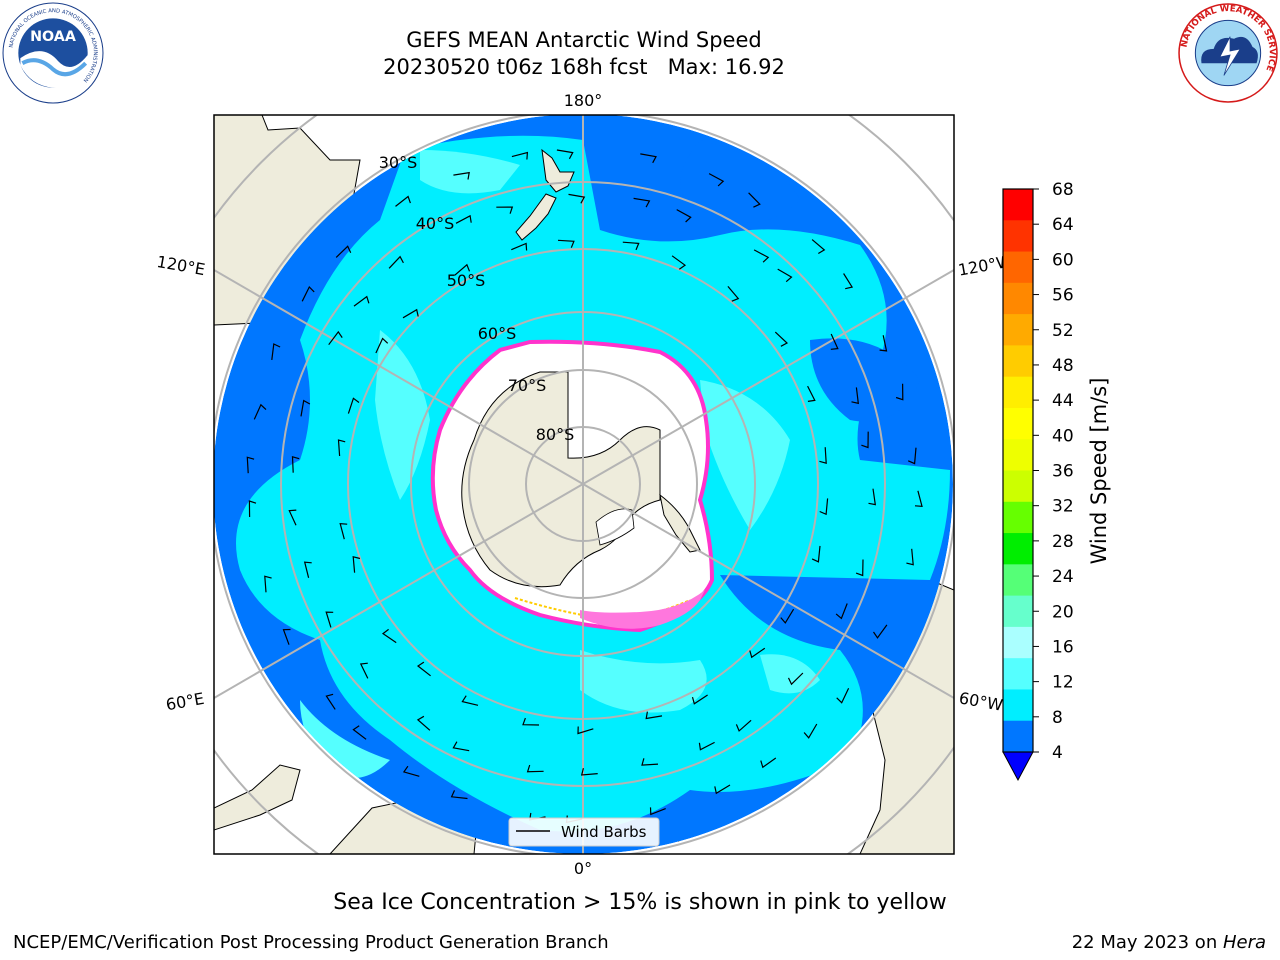  I want to click on lat-label-40s: 40°S, so click(435, 223).